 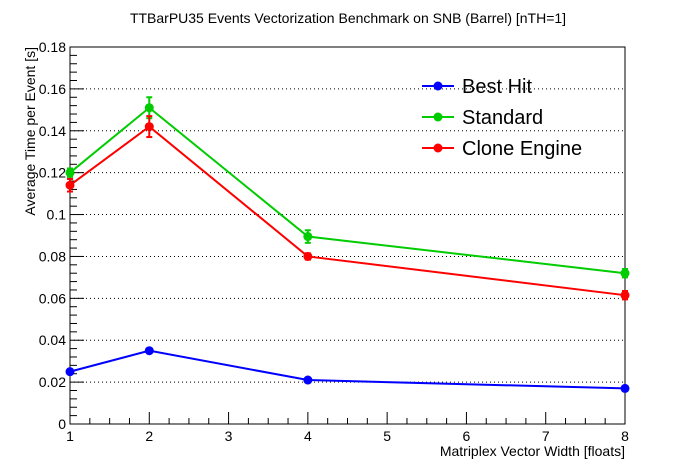 I want to click on series-line, so click(x=347, y=369).